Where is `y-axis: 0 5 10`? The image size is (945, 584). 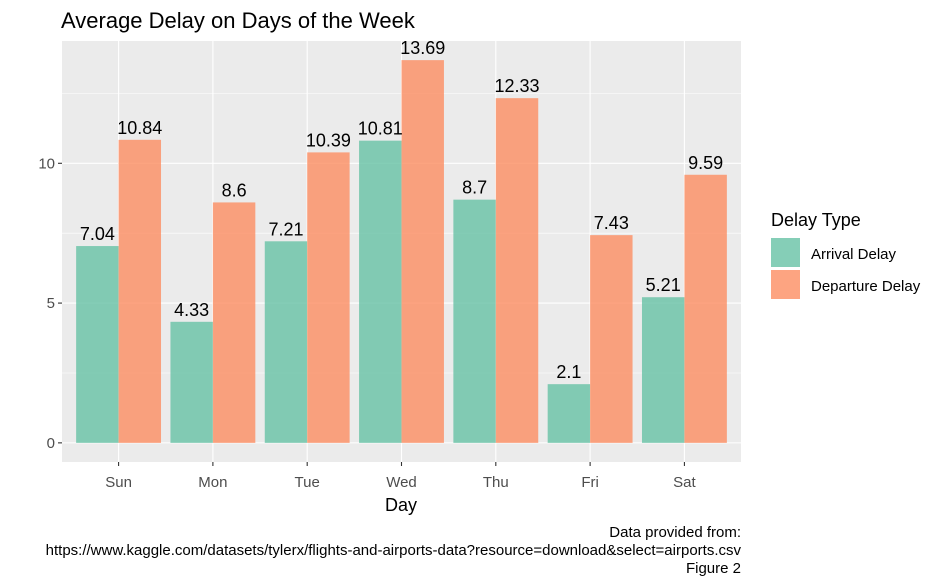
y-axis: 0 5 10 is located at coordinates (50, 303).